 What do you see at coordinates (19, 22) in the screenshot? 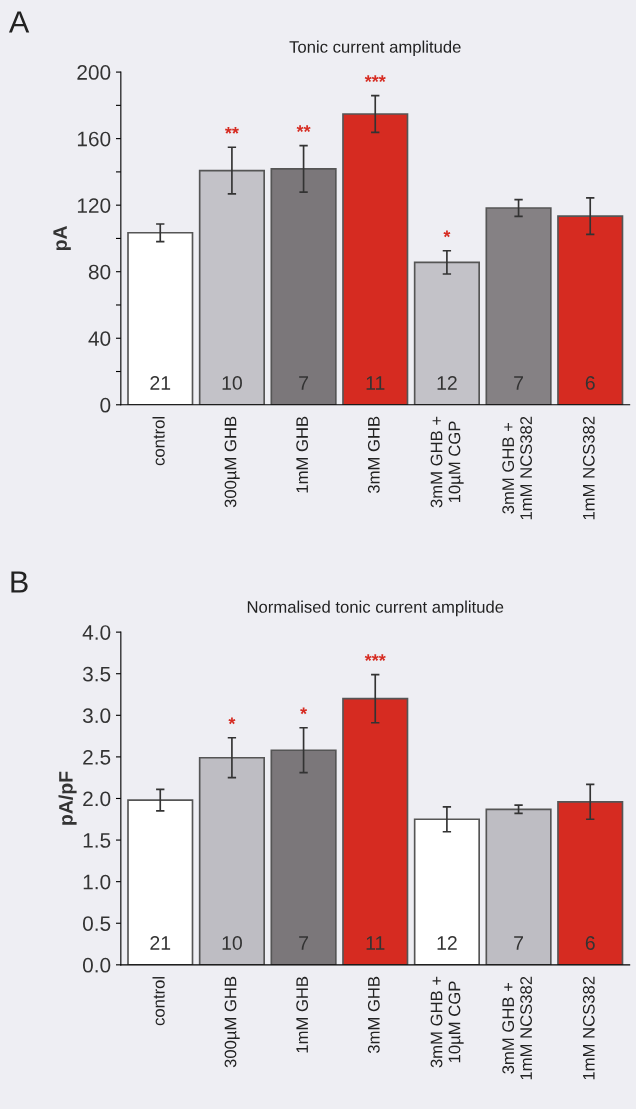
I see `text: A` at bounding box center [19, 22].